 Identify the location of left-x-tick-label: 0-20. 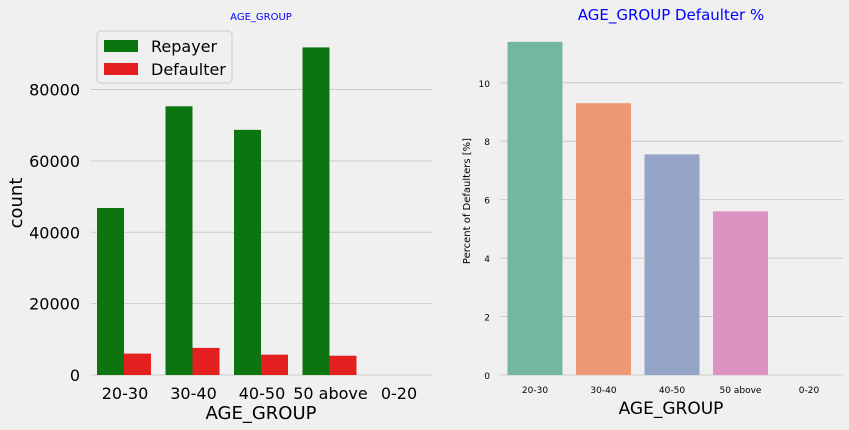
(399, 393).